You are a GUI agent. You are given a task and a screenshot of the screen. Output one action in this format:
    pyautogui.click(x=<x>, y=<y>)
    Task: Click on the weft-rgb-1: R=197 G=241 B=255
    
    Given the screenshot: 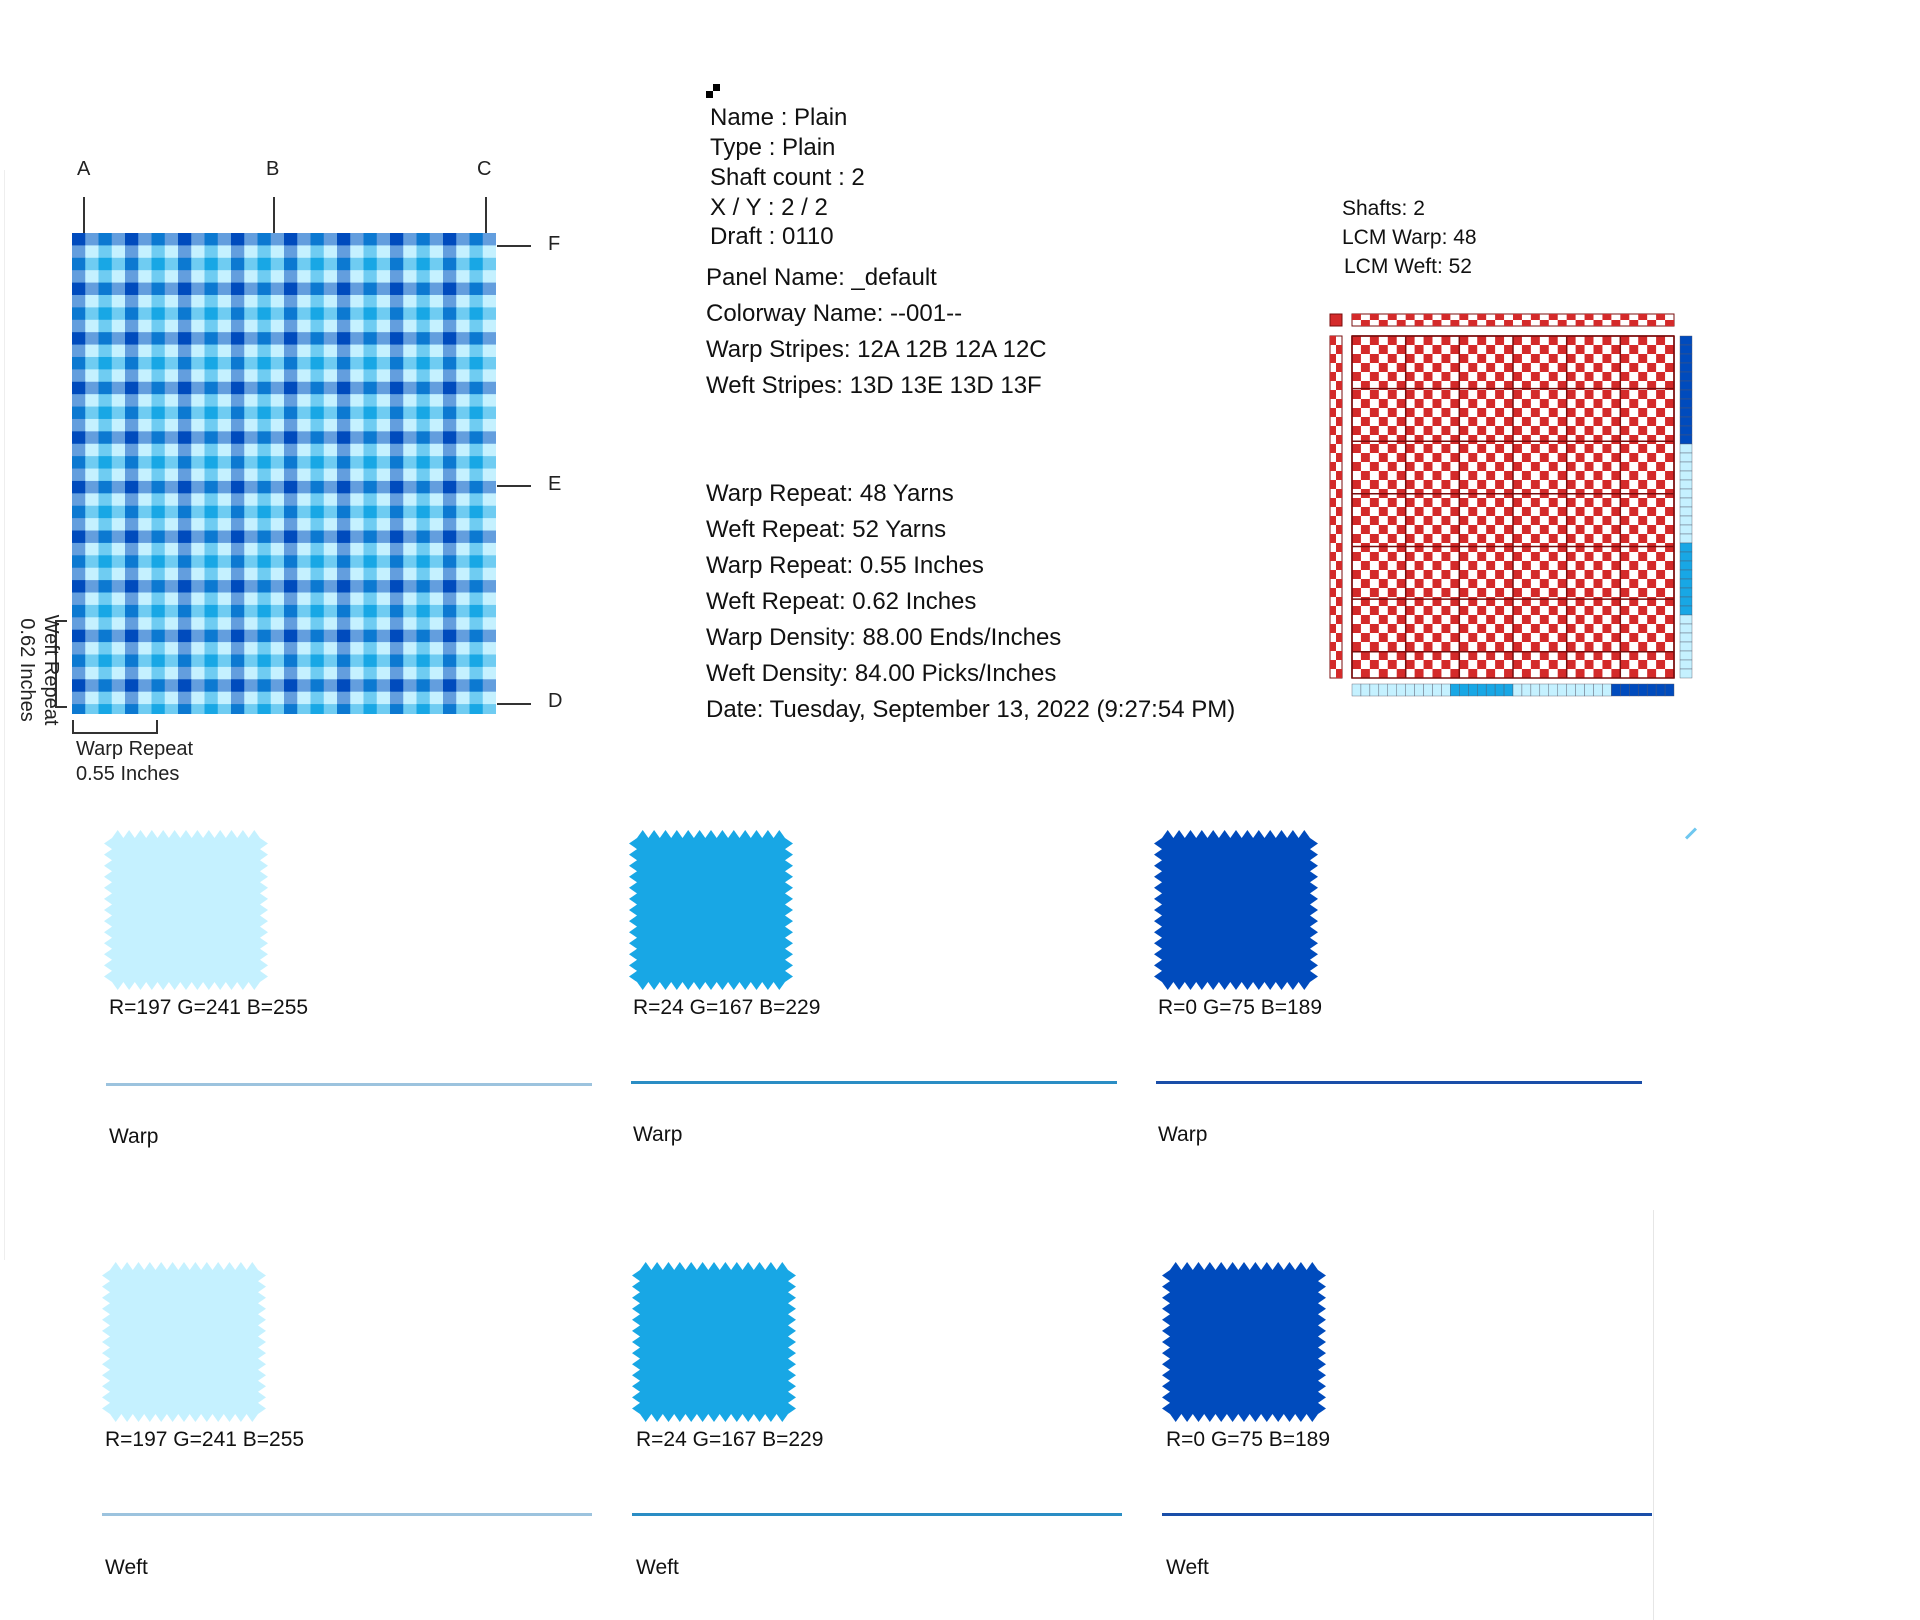 What is the action you would take?
    pyautogui.click(x=205, y=1439)
    